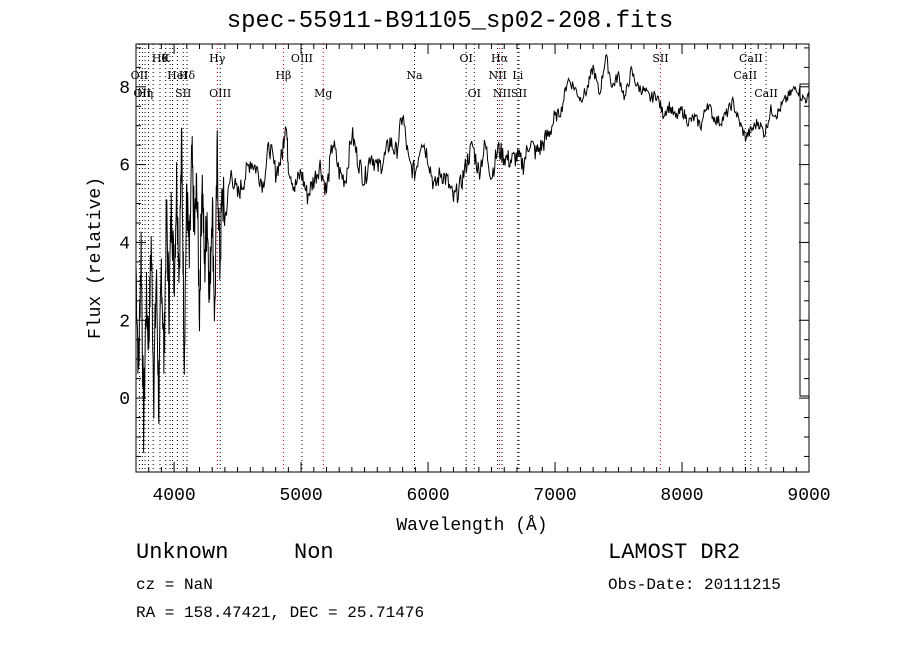 The image size is (900, 650). Describe the element at coordinates (124, 244) in the screenshot. I see `y-tick-label-2: 4` at that location.